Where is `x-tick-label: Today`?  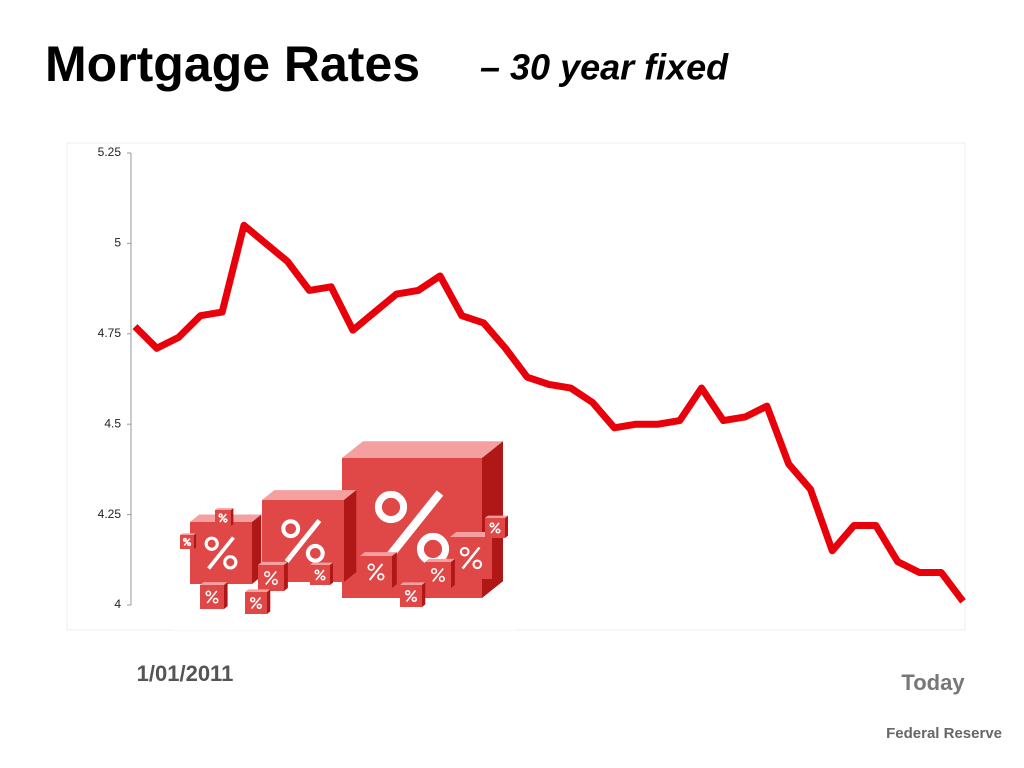
x-tick-label: Today is located at coordinates (933, 682).